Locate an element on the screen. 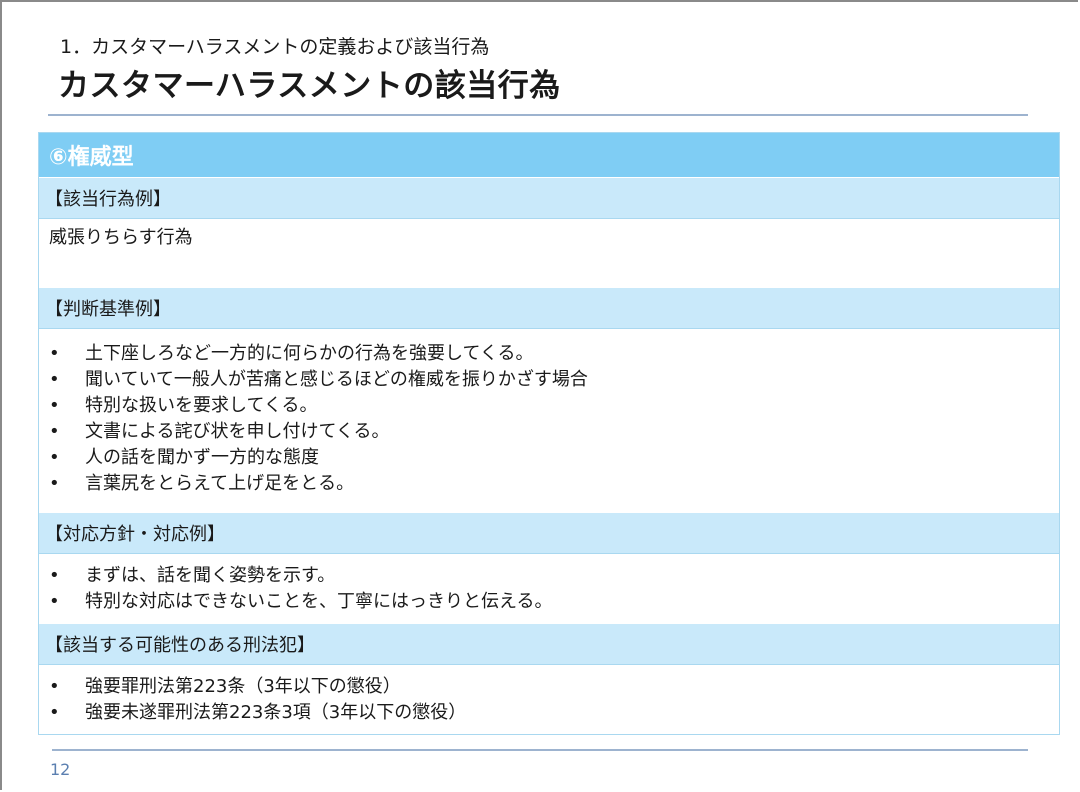 This screenshot has width=1080, height=792. section-label-response: 【対応方針・対応例】 is located at coordinates (549, 533).